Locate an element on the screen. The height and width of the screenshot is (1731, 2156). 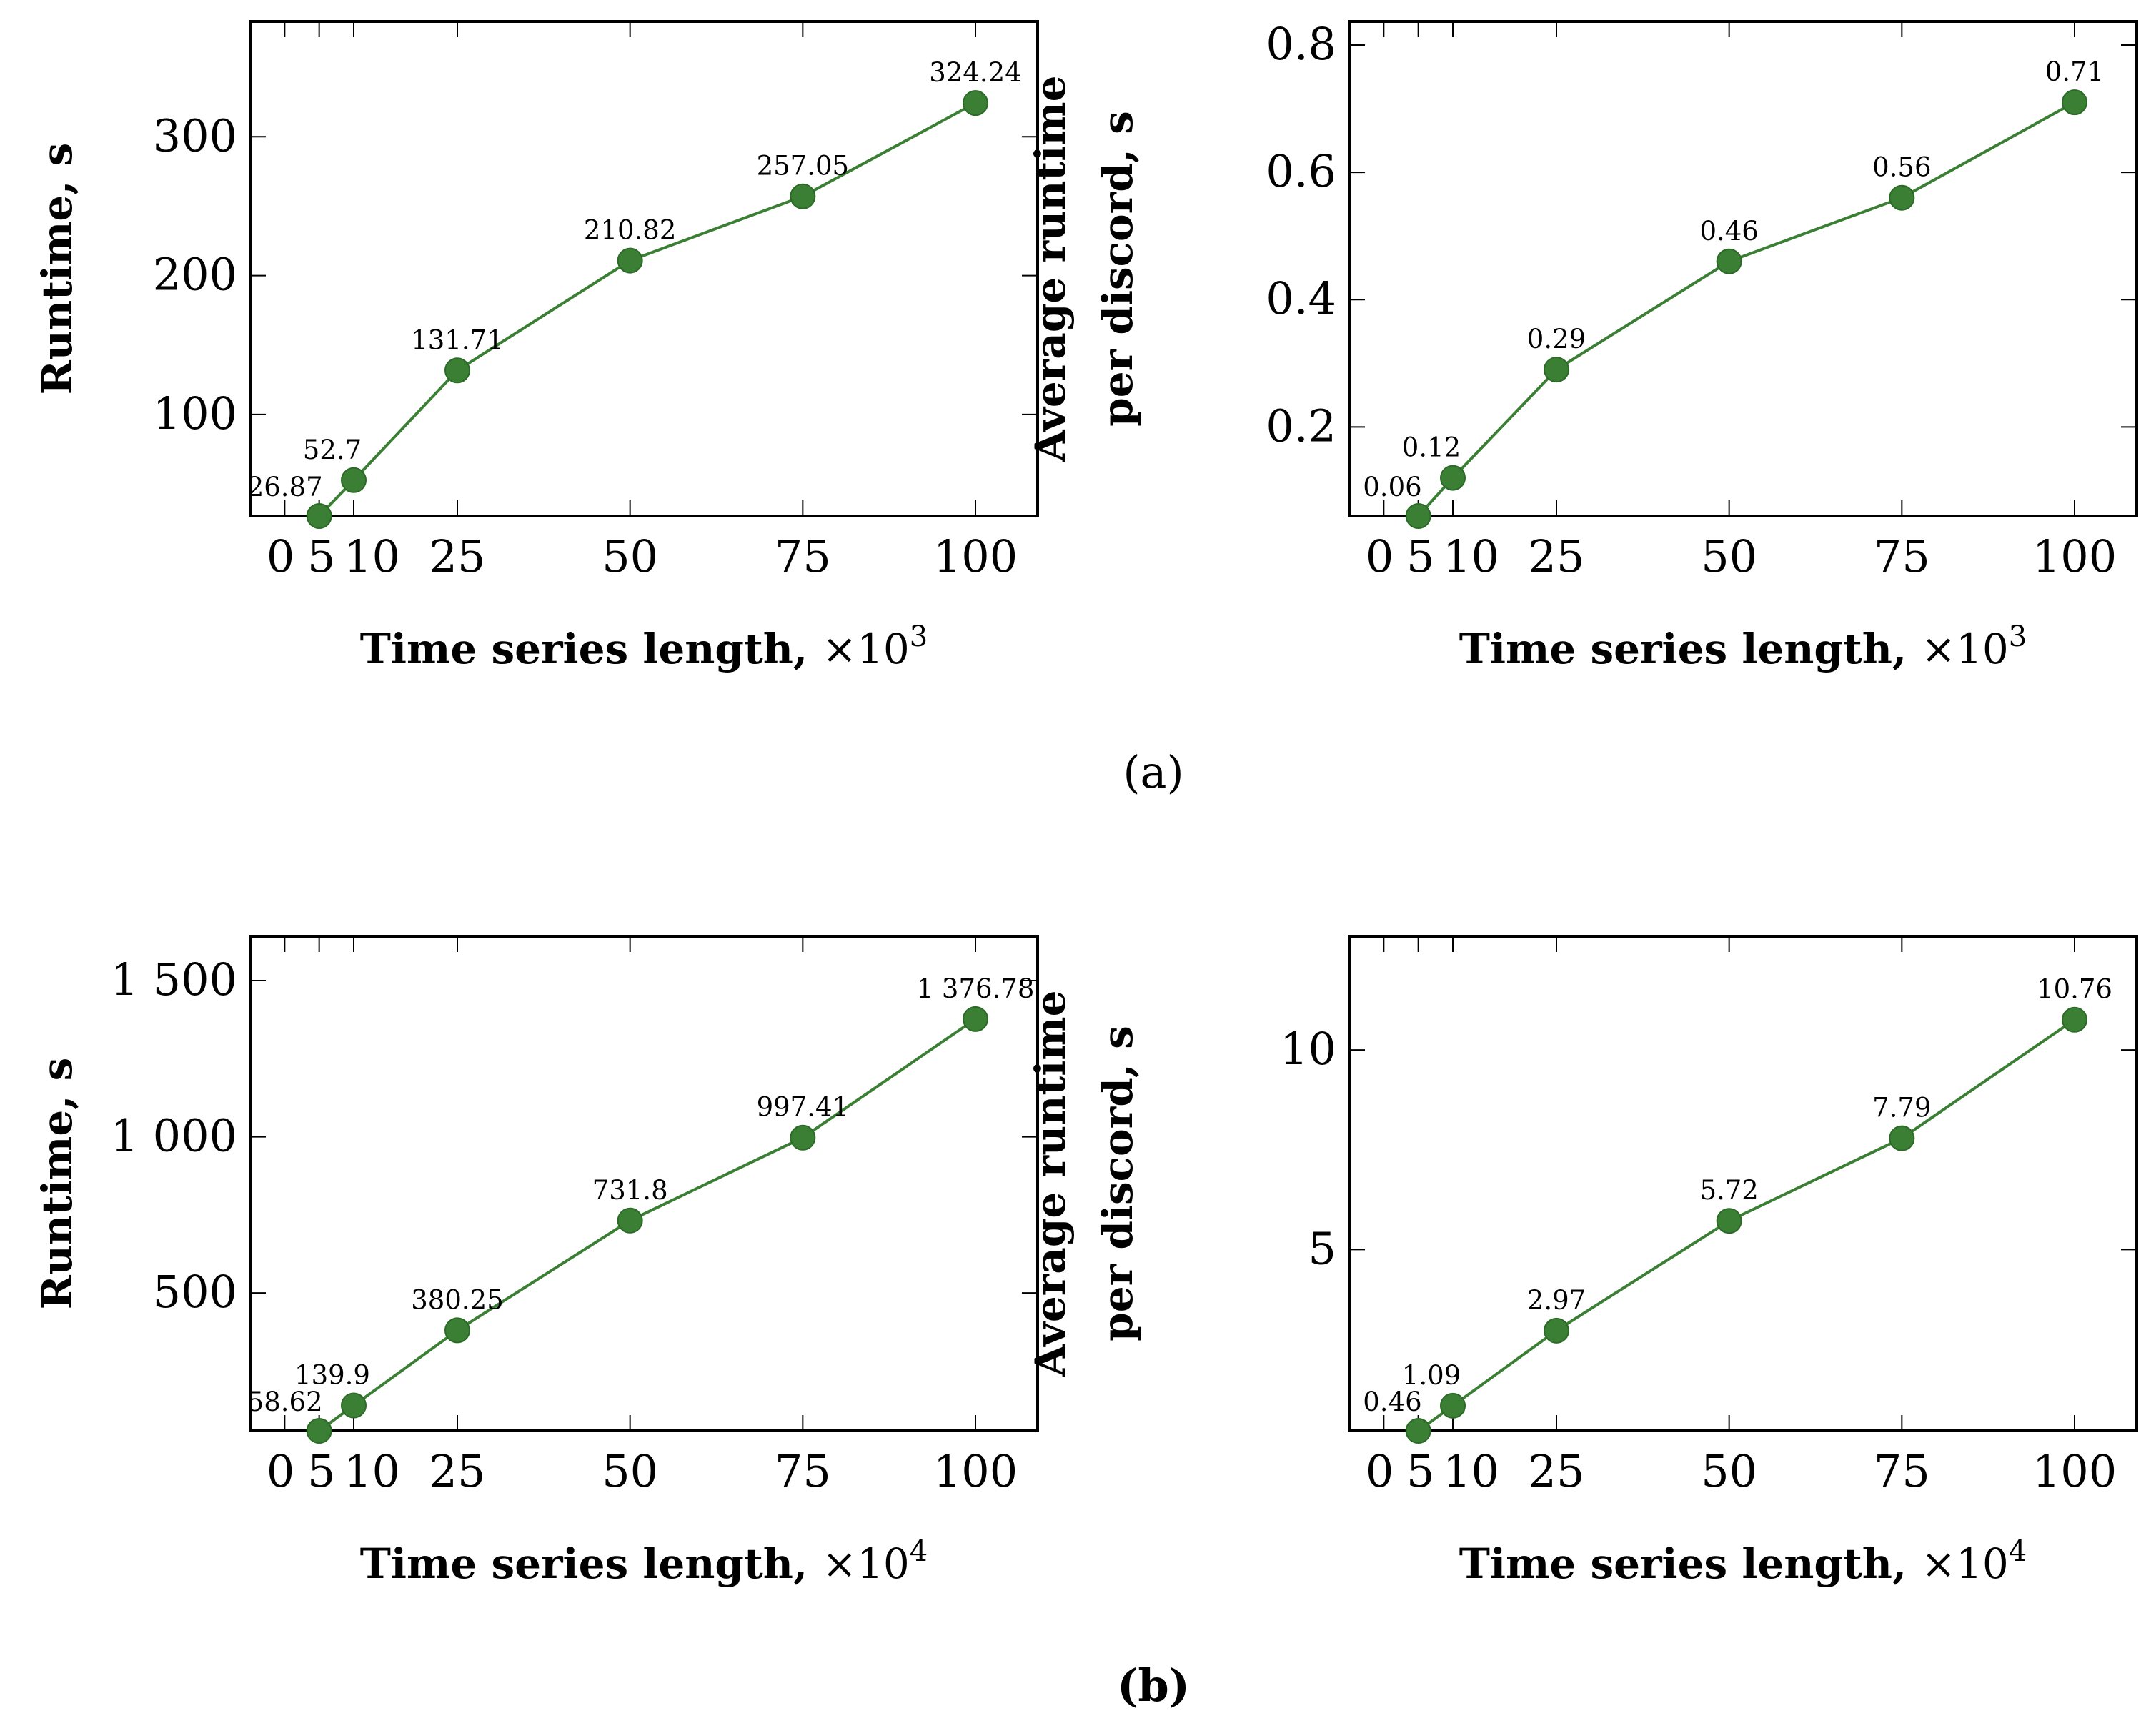
data-label: 380.25 is located at coordinates (457, 1299).